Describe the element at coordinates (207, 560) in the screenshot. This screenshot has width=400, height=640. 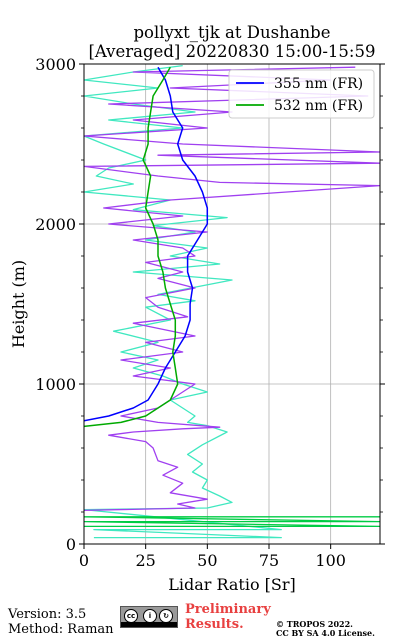
I see `x-tick-label: 50` at that location.